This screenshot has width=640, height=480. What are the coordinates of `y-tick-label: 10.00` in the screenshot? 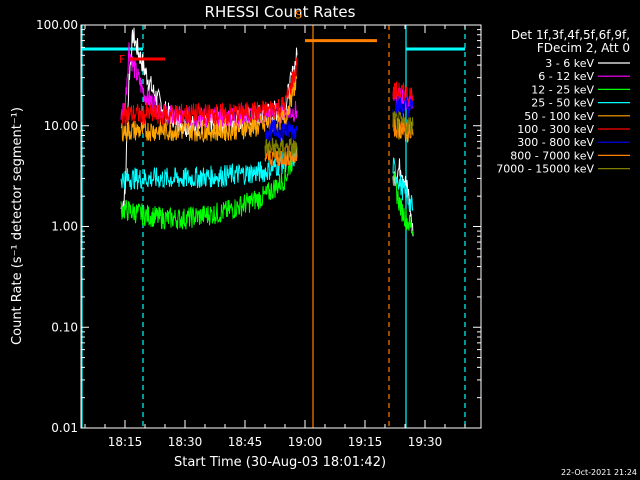 It's located at (61, 126).